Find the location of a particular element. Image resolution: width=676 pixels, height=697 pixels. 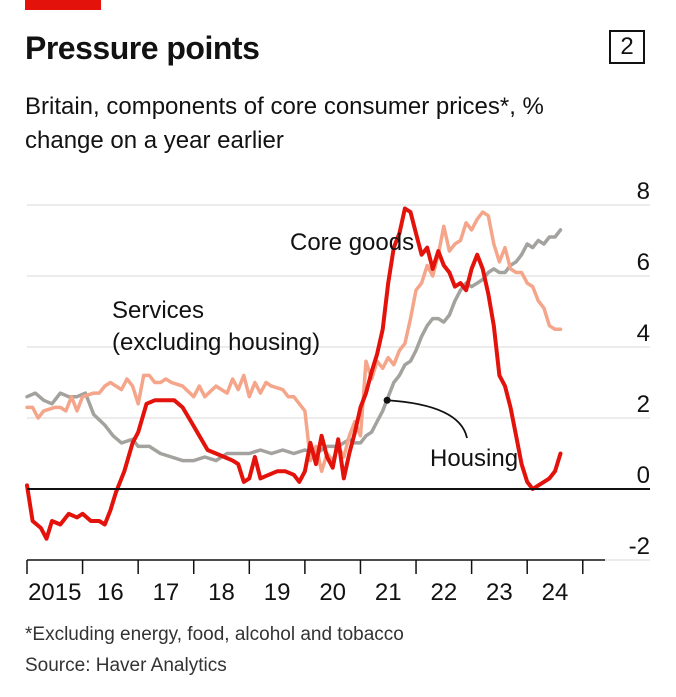

chart-title: Pressure points is located at coordinates (142, 48).